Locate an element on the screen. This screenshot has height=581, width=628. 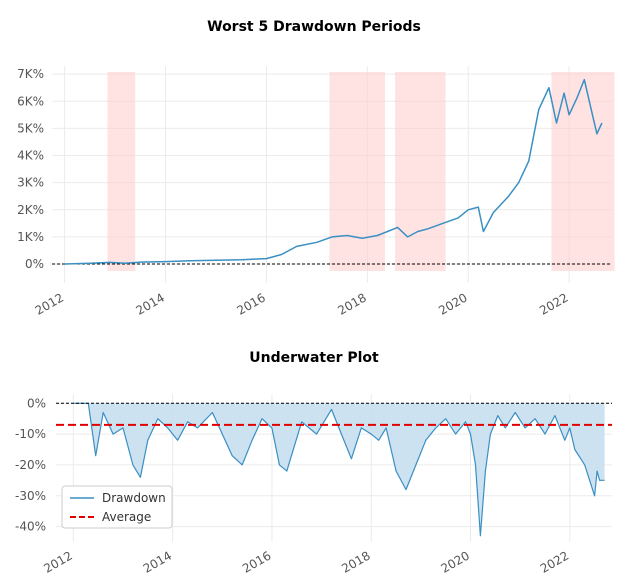
y-tick-label: 4K% is located at coordinates (30, 156).